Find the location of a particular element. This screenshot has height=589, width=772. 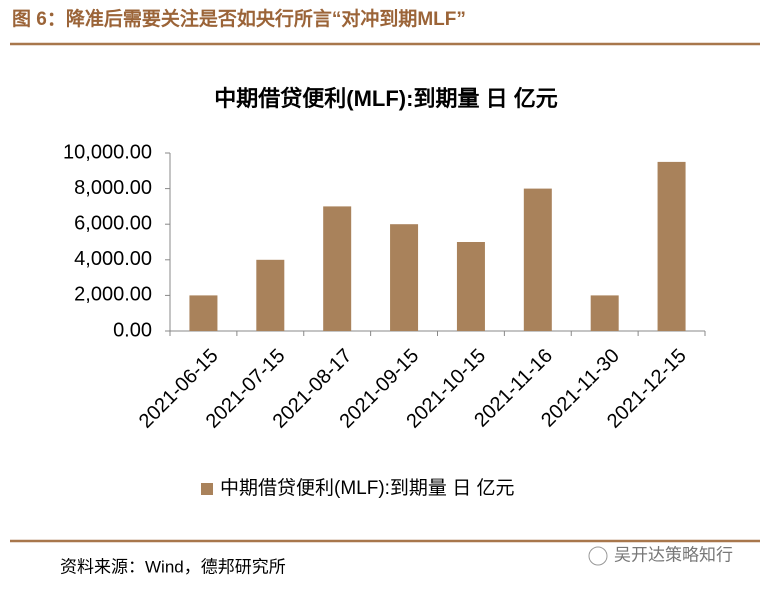

watermark-icon is located at coordinates (598, 556).